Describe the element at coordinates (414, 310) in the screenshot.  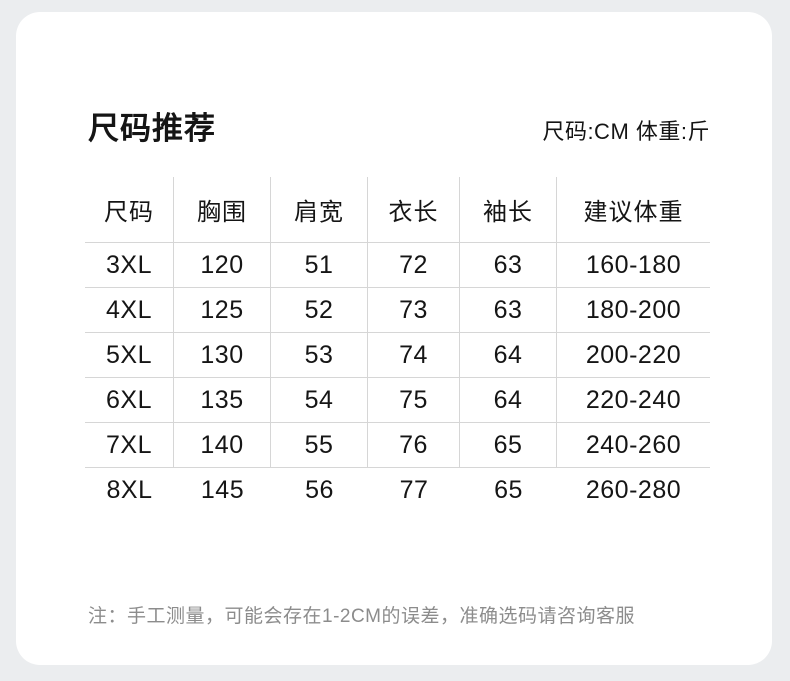
I see `cell-length: 73` at that location.